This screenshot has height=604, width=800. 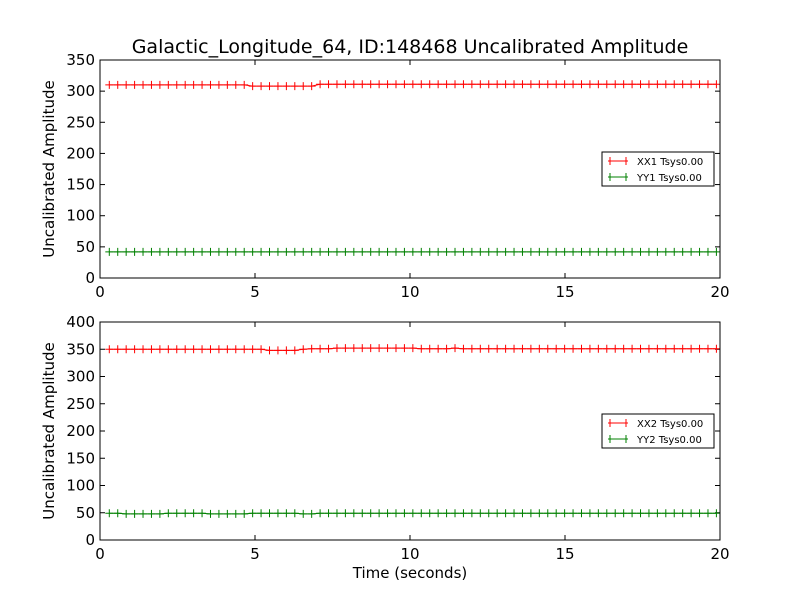 I want to click on legend-box, so click(x=658, y=431).